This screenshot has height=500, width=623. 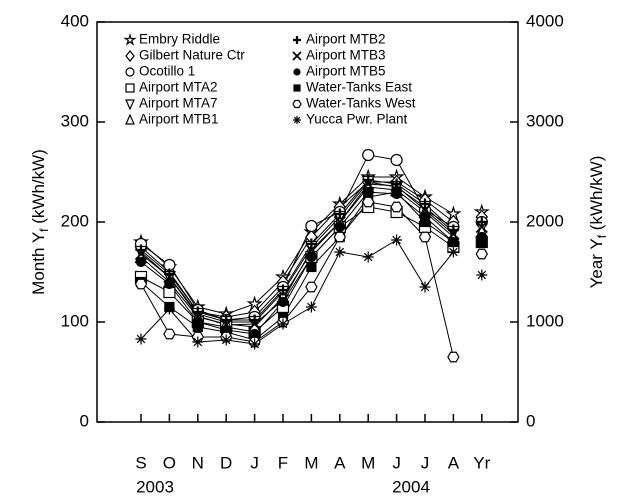 I want to click on y-tick-label: 200, so click(x=75, y=220).